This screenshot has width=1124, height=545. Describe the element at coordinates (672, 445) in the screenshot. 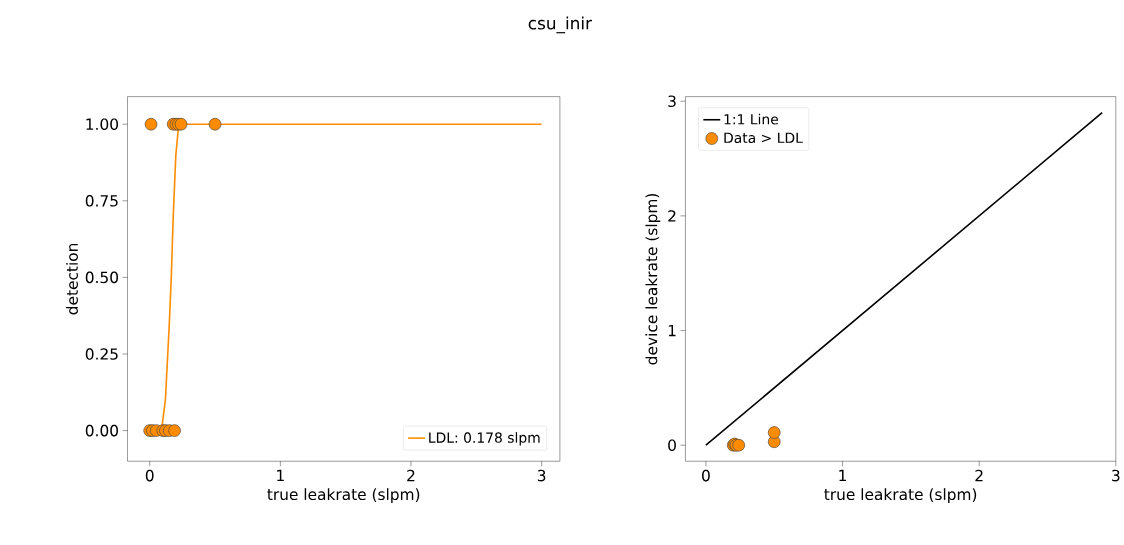

I see `y-tick-label: 0` at that location.